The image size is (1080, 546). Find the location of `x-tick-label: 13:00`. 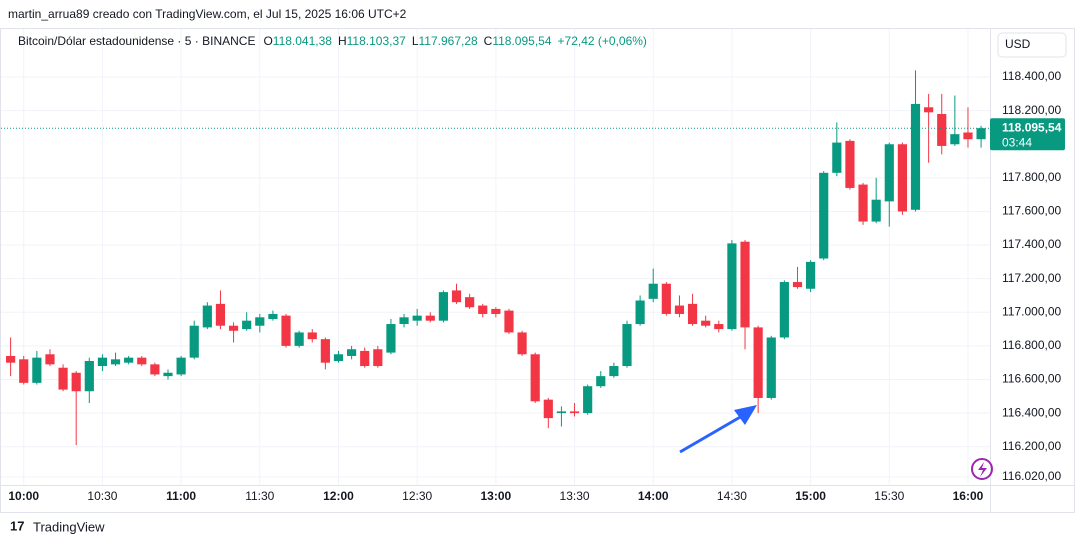

x-tick-label: 13:00 is located at coordinates (496, 496).